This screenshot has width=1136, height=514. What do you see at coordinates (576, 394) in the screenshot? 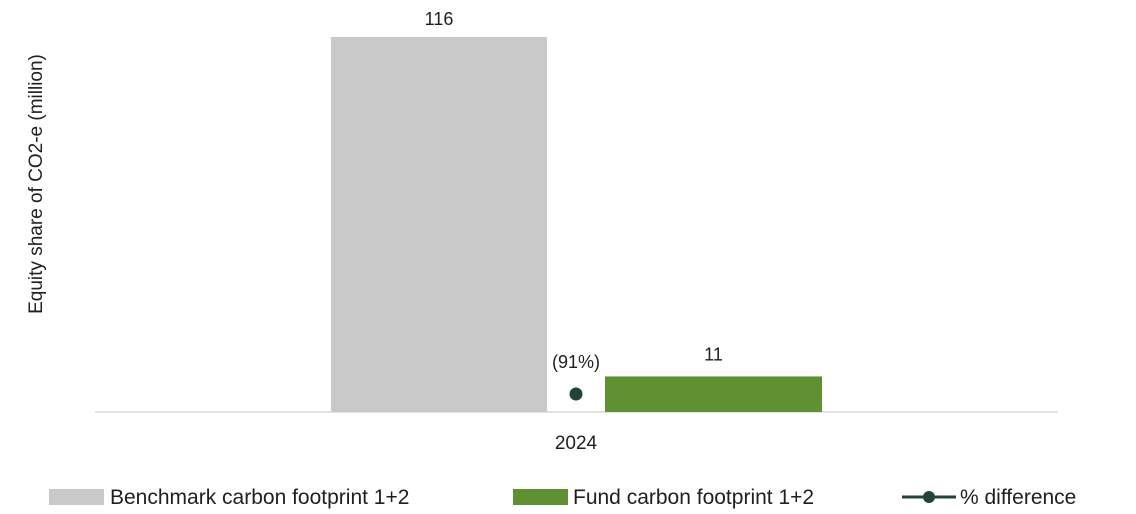
I see `percent-difference-marker` at bounding box center [576, 394].